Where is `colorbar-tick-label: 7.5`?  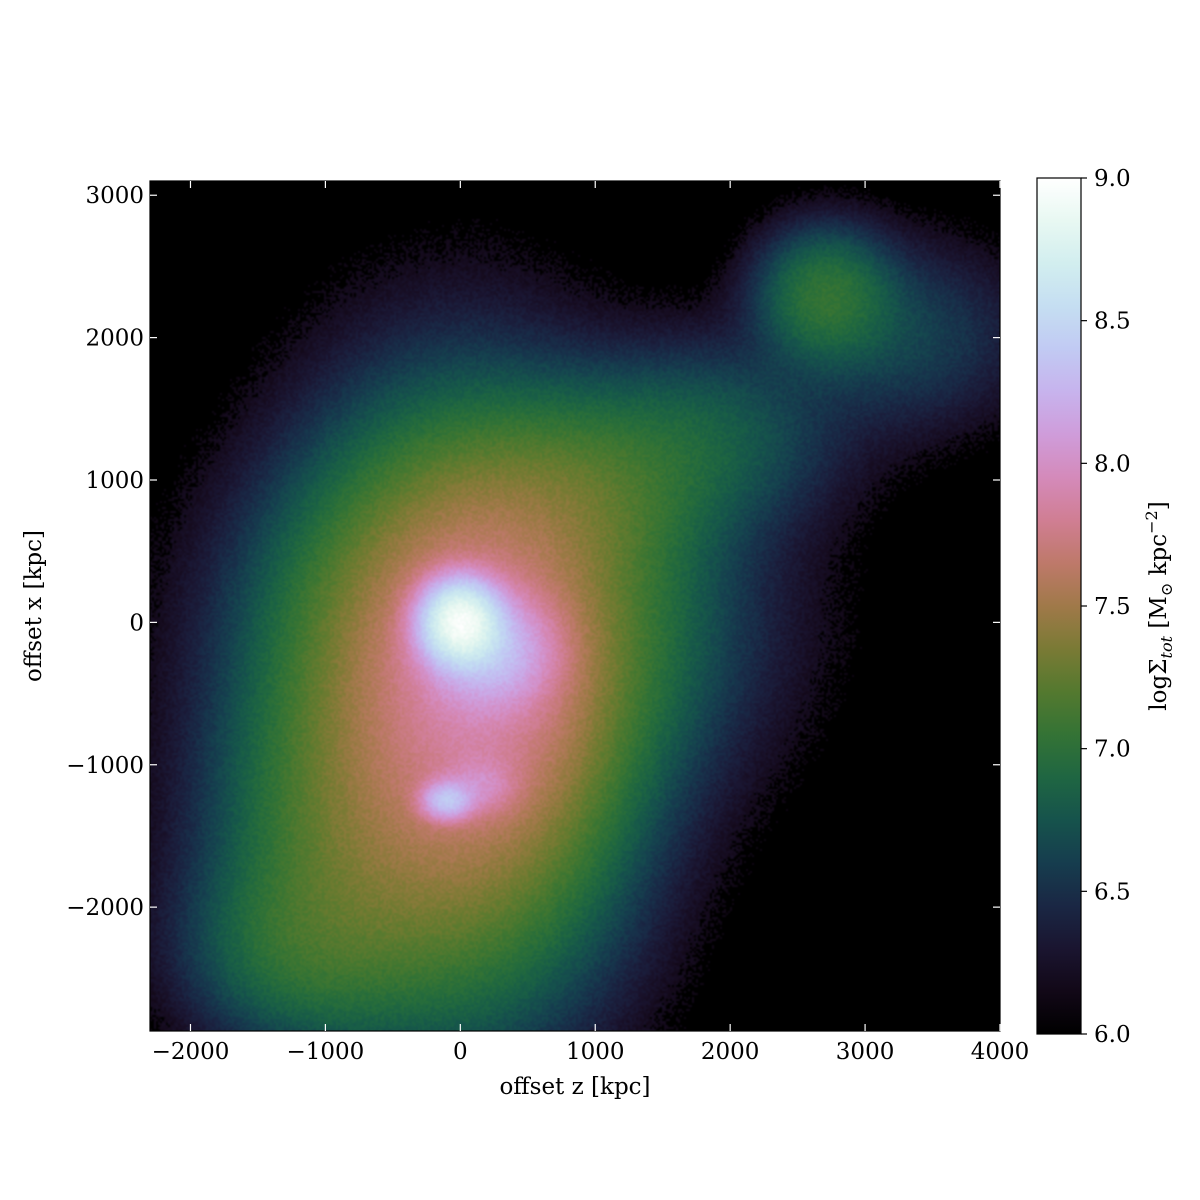
colorbar-tick-label: 7.5 is located at coordinates (1112, 607).